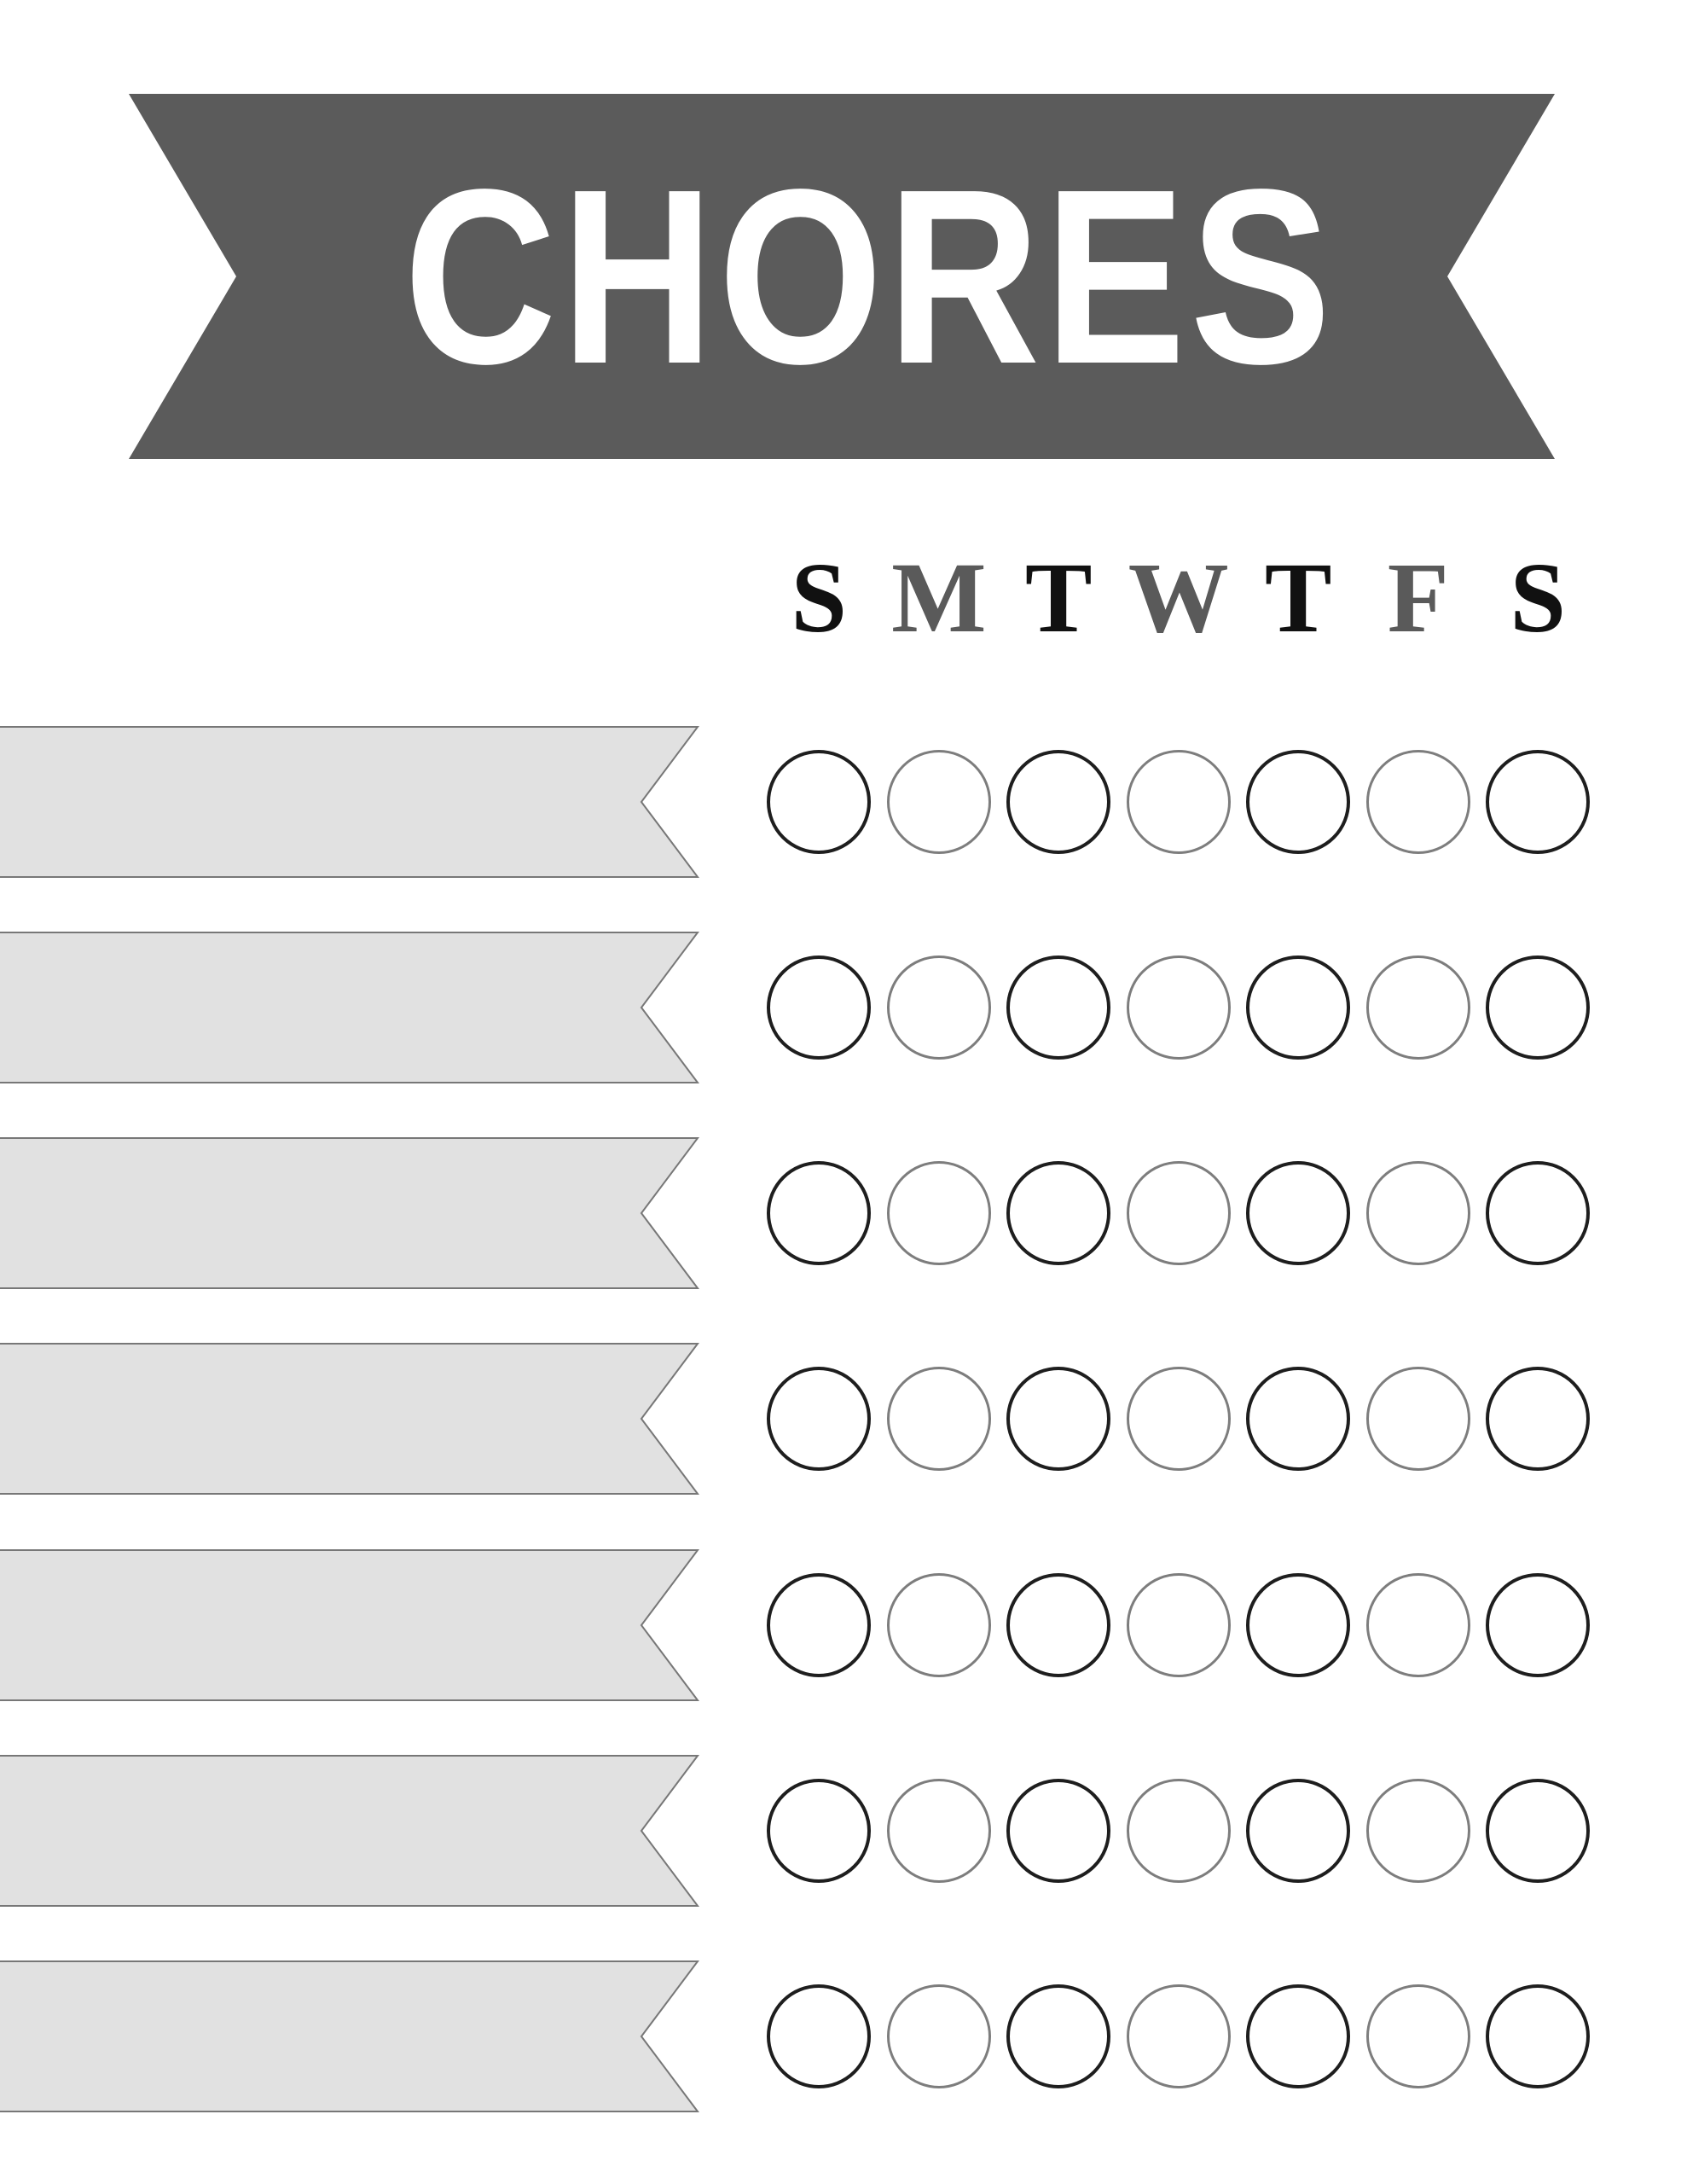 Image resolution: width=1687 pixels, height=2184 pixels. I want to click on week-day-header: S M T W T F S, so click(1178, 598).